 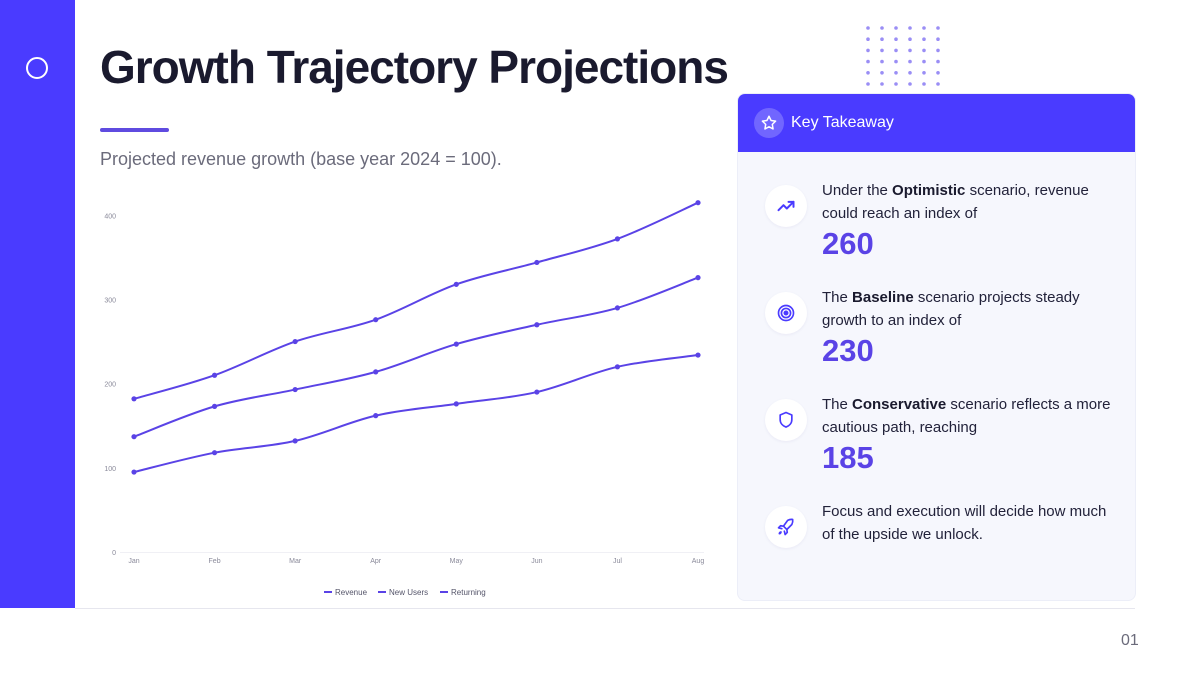 What do you see at coordinates (605, 608) in the screenshot?
I see `footer-divider` at bounding box center [605, 608].